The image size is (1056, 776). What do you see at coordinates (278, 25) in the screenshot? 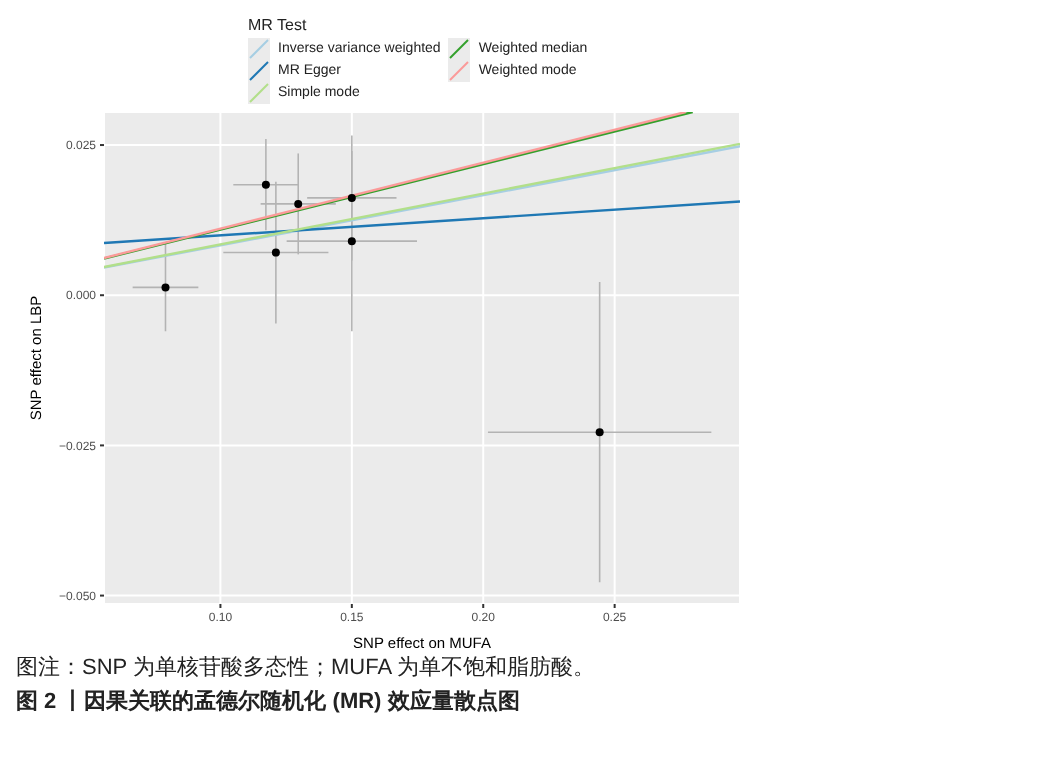
I see `legend-title: MR Test` at bounding box center [278, 25].